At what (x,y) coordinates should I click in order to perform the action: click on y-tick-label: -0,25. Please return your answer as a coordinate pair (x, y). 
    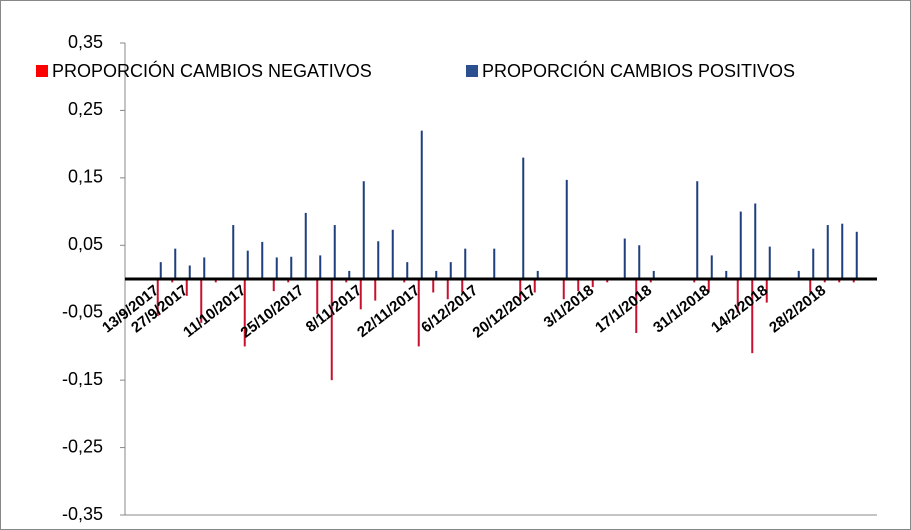
    Looking at the image, I should click on (82, 446).